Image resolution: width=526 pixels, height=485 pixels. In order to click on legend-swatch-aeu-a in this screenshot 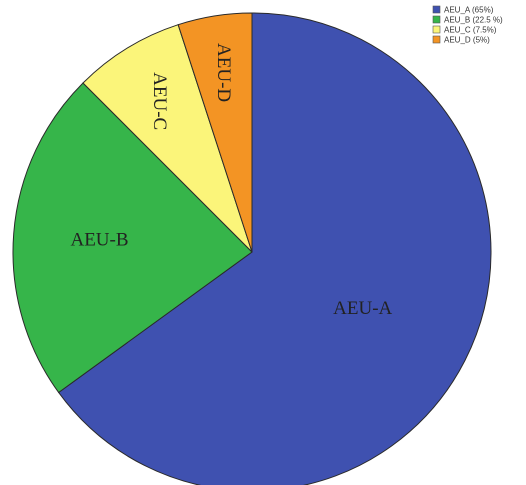, I will do `click(436, 9)`.